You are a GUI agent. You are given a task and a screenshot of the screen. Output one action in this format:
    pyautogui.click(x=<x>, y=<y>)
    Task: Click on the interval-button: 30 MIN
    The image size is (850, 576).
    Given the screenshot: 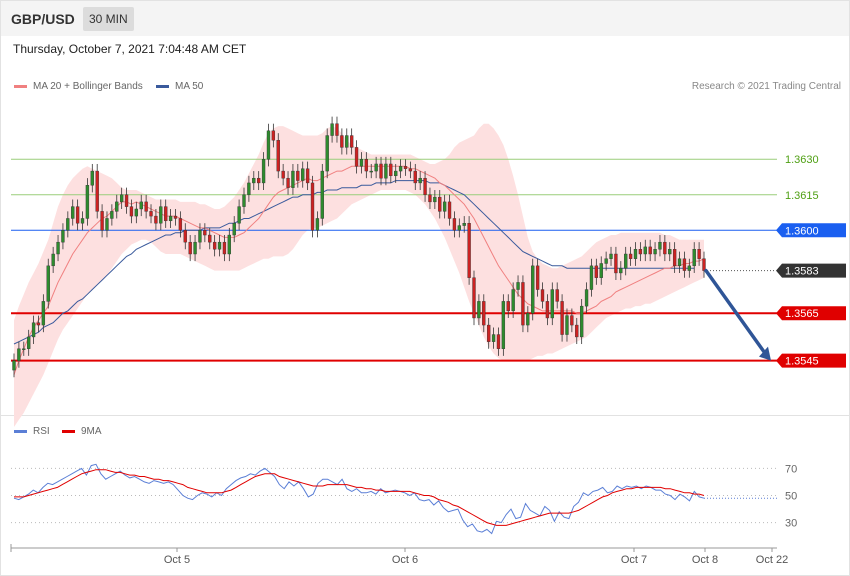 What is the action you would take?
    pyautogui.click(x=108, y=19)
    